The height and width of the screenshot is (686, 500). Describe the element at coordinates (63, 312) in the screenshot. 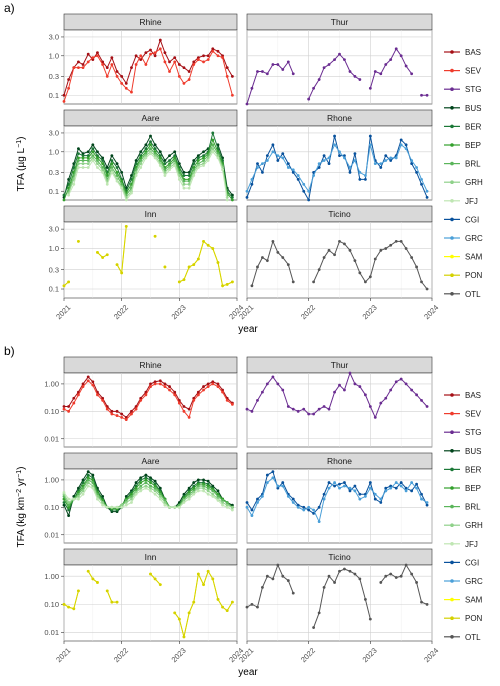

I see `x-tick-label: 2021` at that location.